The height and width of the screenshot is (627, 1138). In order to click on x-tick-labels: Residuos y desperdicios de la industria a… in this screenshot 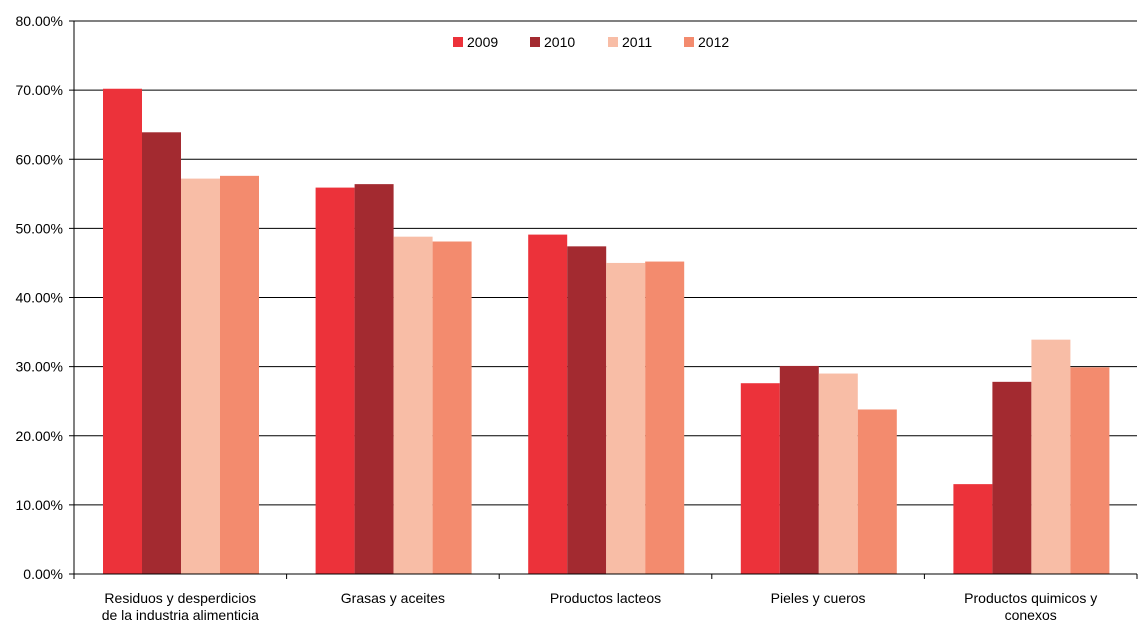, I will do `click(600, 606)`.